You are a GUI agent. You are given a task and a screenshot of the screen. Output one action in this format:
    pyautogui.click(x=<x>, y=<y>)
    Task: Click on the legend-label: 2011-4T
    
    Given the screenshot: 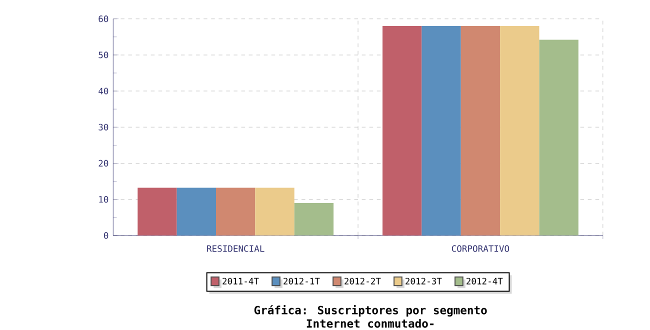 What is the action you would take?
    pyautogui.click(x=240, y=281)
    